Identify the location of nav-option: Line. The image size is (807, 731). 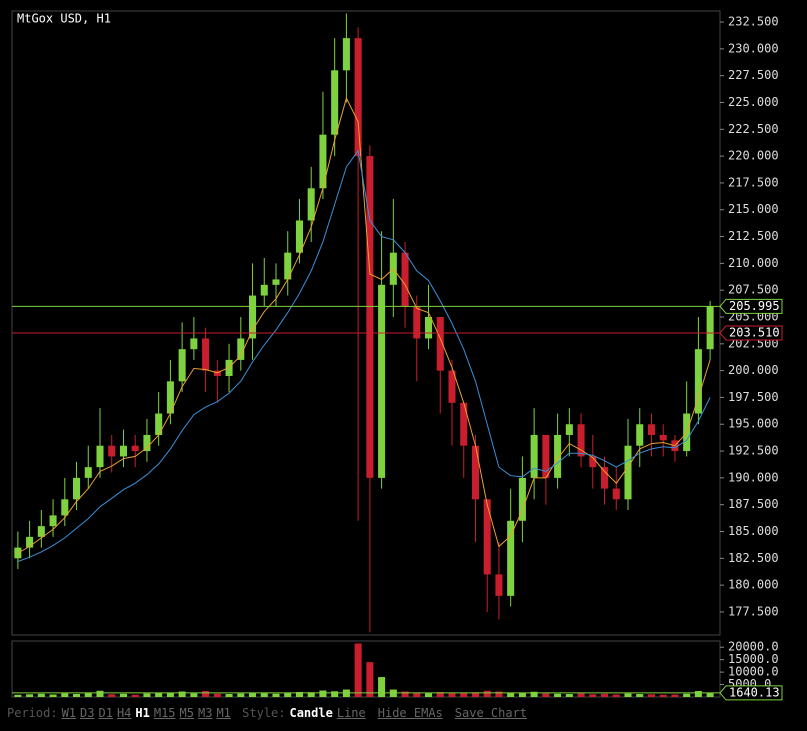
(351, 713).